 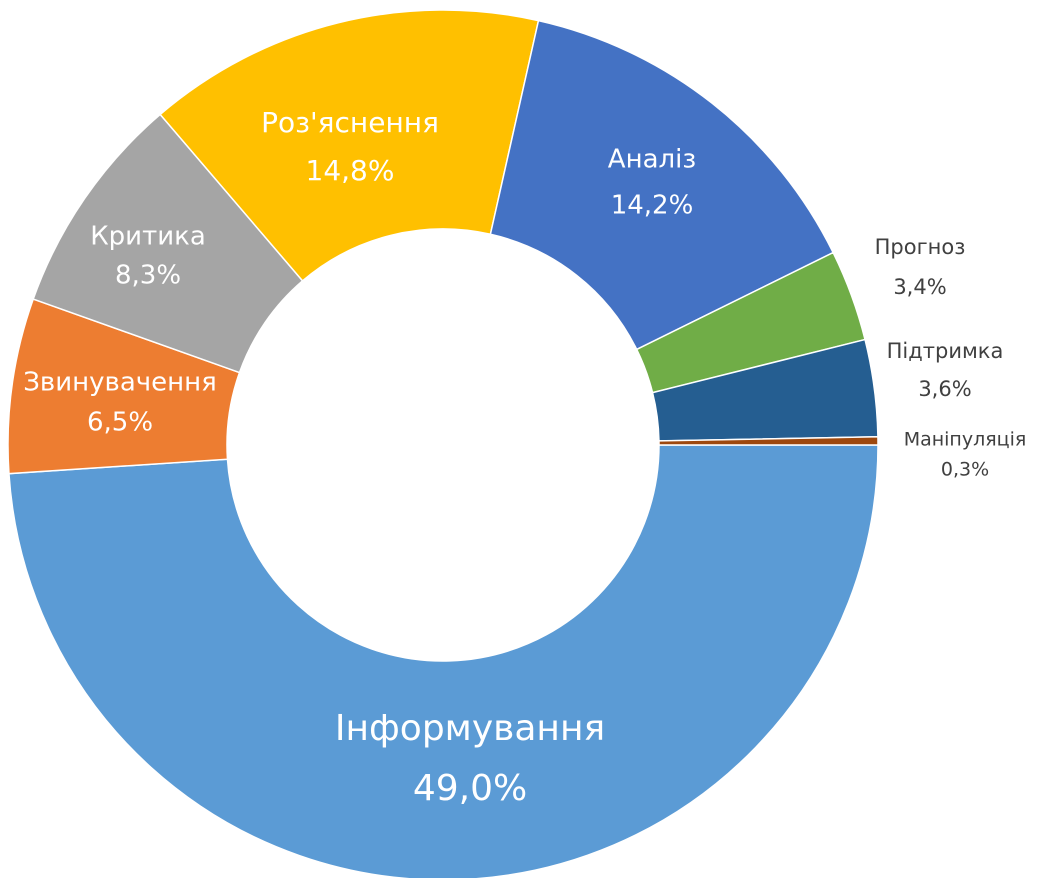 I want to click on value-label: 49,0%, so click(x=470, y=788).